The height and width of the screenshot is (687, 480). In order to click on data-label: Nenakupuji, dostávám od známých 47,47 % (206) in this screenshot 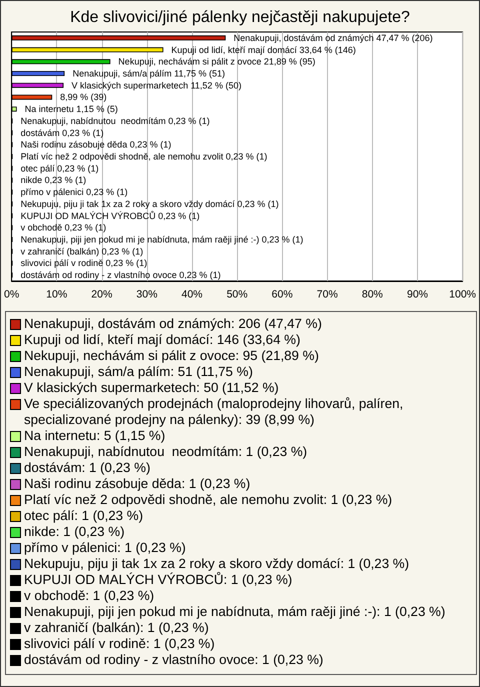, I will do `click(333, 37)`.